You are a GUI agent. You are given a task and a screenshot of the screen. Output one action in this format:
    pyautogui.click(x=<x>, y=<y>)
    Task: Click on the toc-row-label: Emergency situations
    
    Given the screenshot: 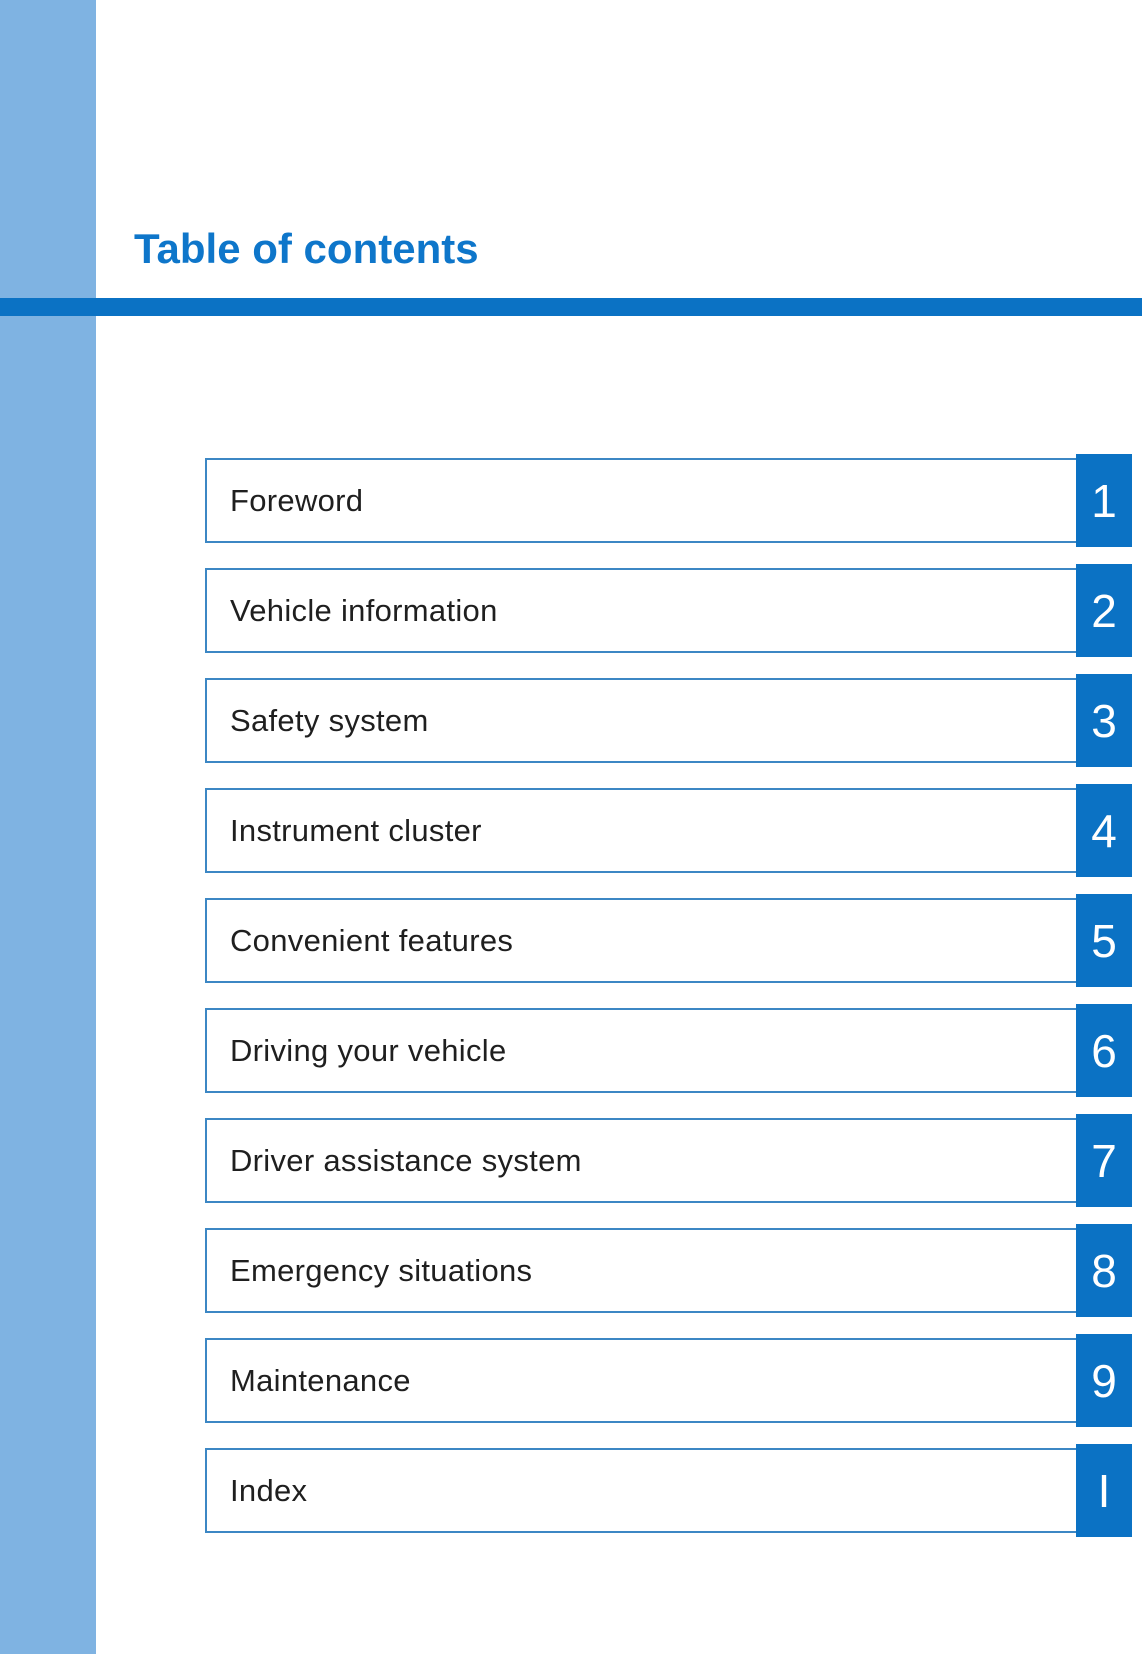 What is the action you would take?
    pyautogui.click(x=381, y=1270)
    